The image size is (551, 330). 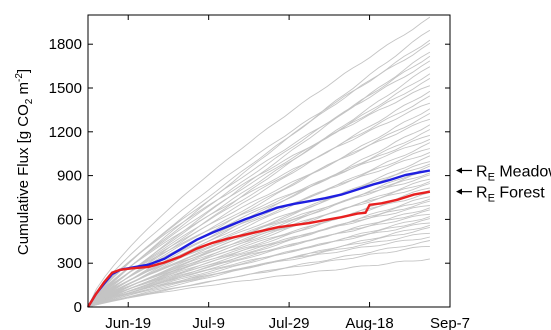 I want to click on x-tick-label: Jun-19, so click(x=128, y=322).